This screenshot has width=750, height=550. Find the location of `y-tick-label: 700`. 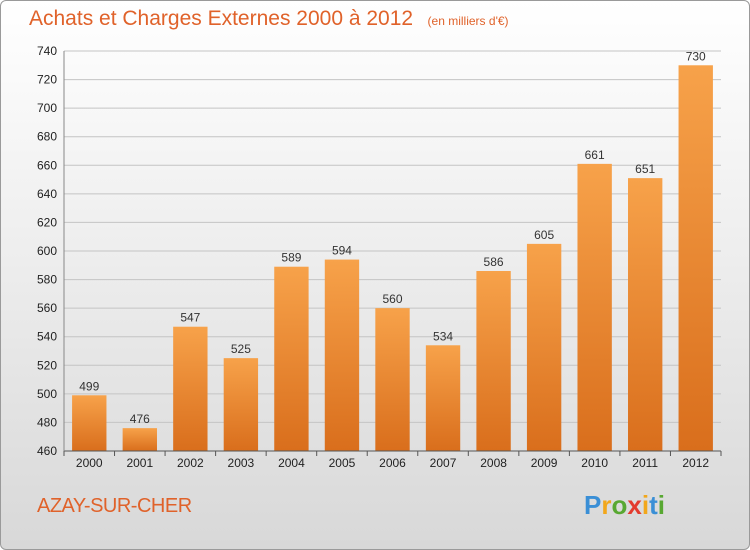

y-tick-label: 700 is located at coordinates (47, 108).